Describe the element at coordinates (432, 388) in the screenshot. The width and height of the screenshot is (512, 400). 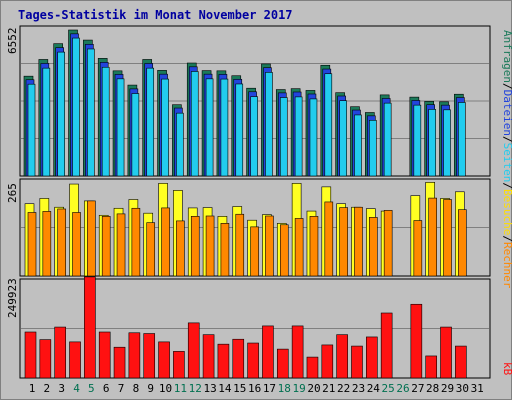
I see `x-tick-label-day-28: 28` at that location.